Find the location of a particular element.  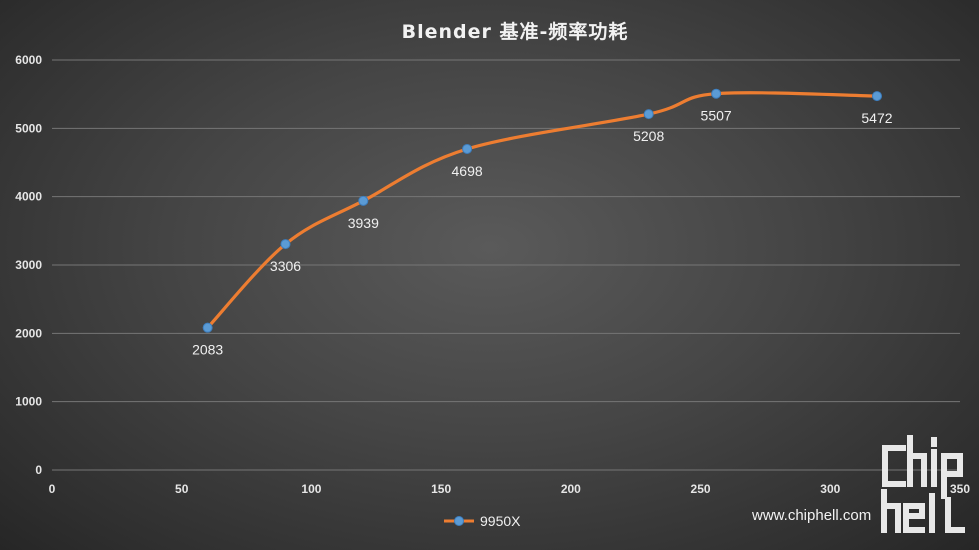

x-tick-label-3: 150 is located at coordinates (441, 489).